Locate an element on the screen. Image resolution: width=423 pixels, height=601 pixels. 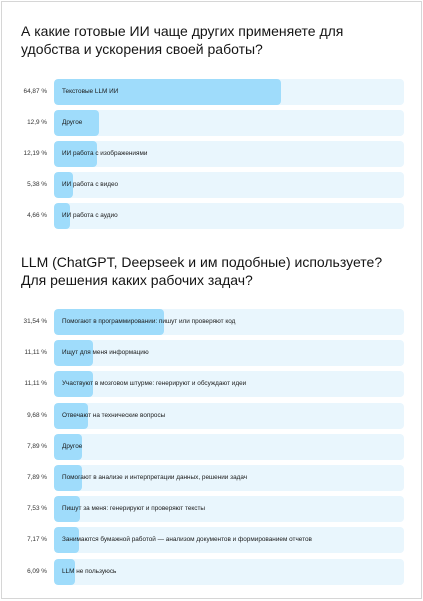
bar-category-label: Ищут для меня информацию is located at coordinates (105, 353).